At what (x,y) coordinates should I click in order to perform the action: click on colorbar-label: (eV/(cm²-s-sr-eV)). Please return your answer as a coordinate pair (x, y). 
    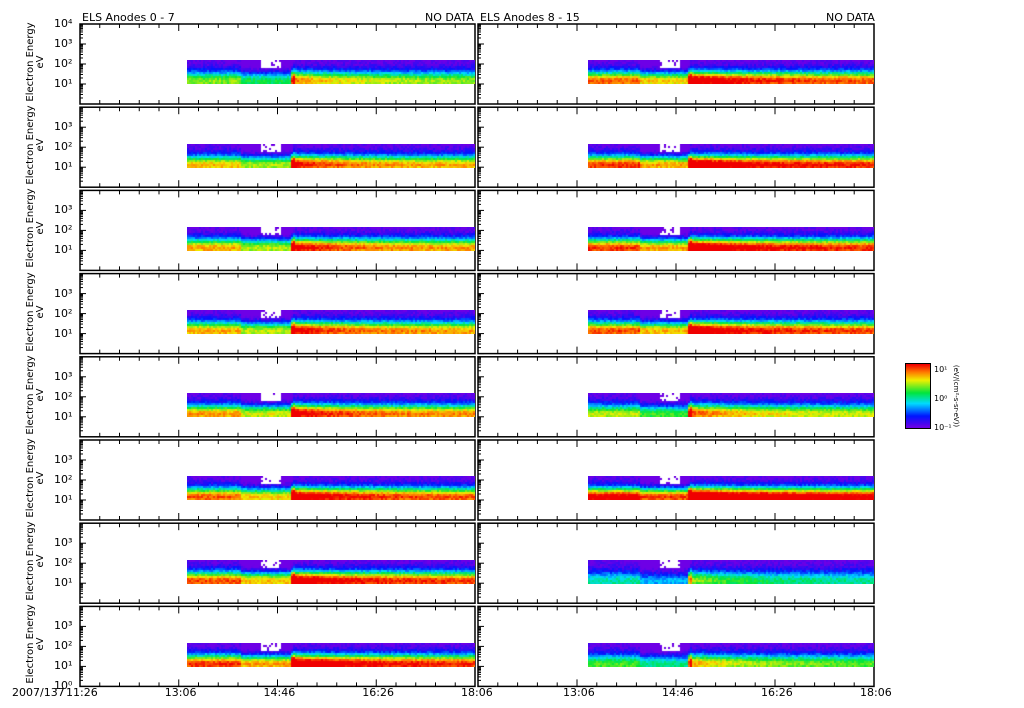
    Looking at the image, I should click on (956, 396).